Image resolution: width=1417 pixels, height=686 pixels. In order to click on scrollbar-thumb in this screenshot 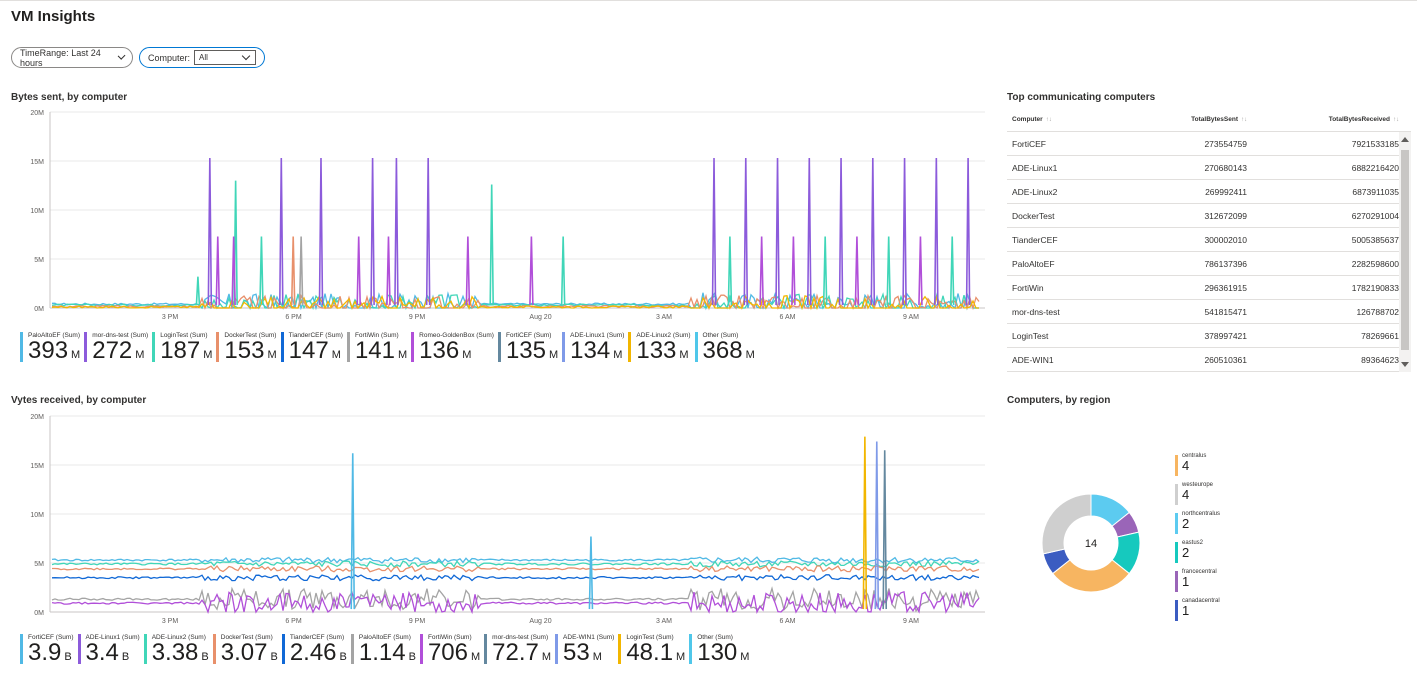, I will do `click(1405, 250)`.